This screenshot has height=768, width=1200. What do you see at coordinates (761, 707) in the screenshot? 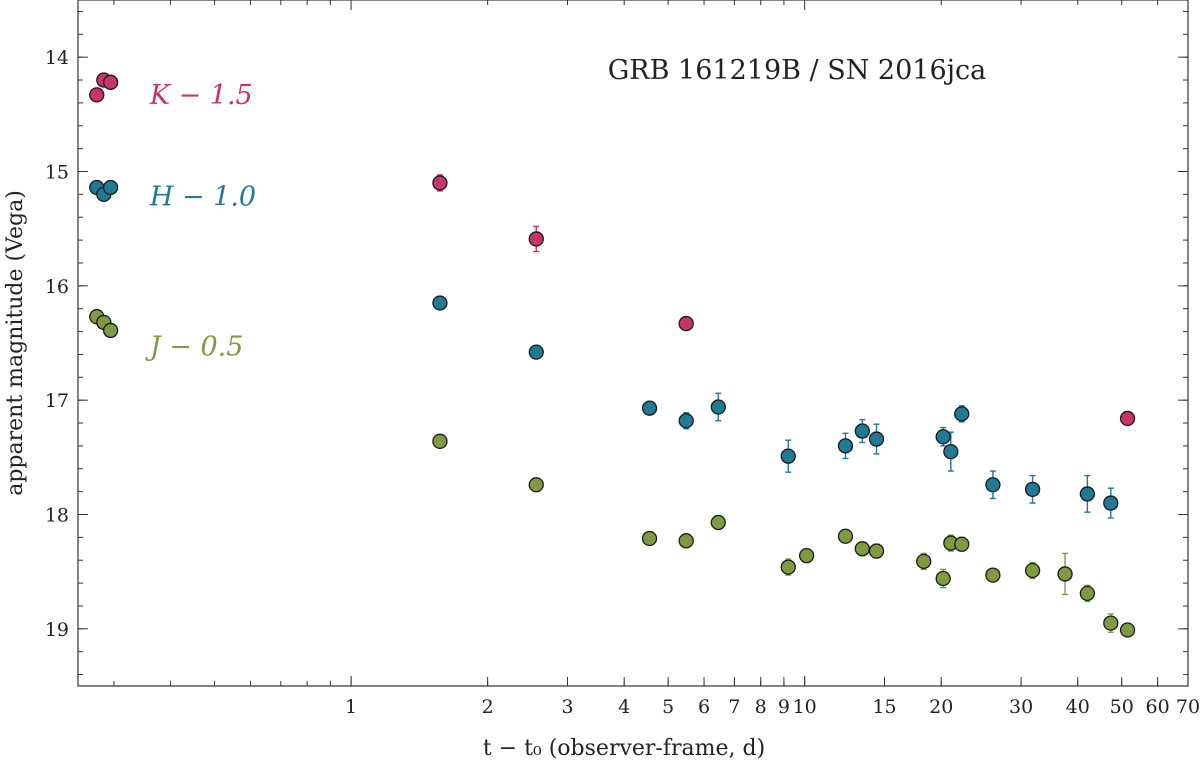
I see `x-tick-label: 8` at bounding box center [761, 707].